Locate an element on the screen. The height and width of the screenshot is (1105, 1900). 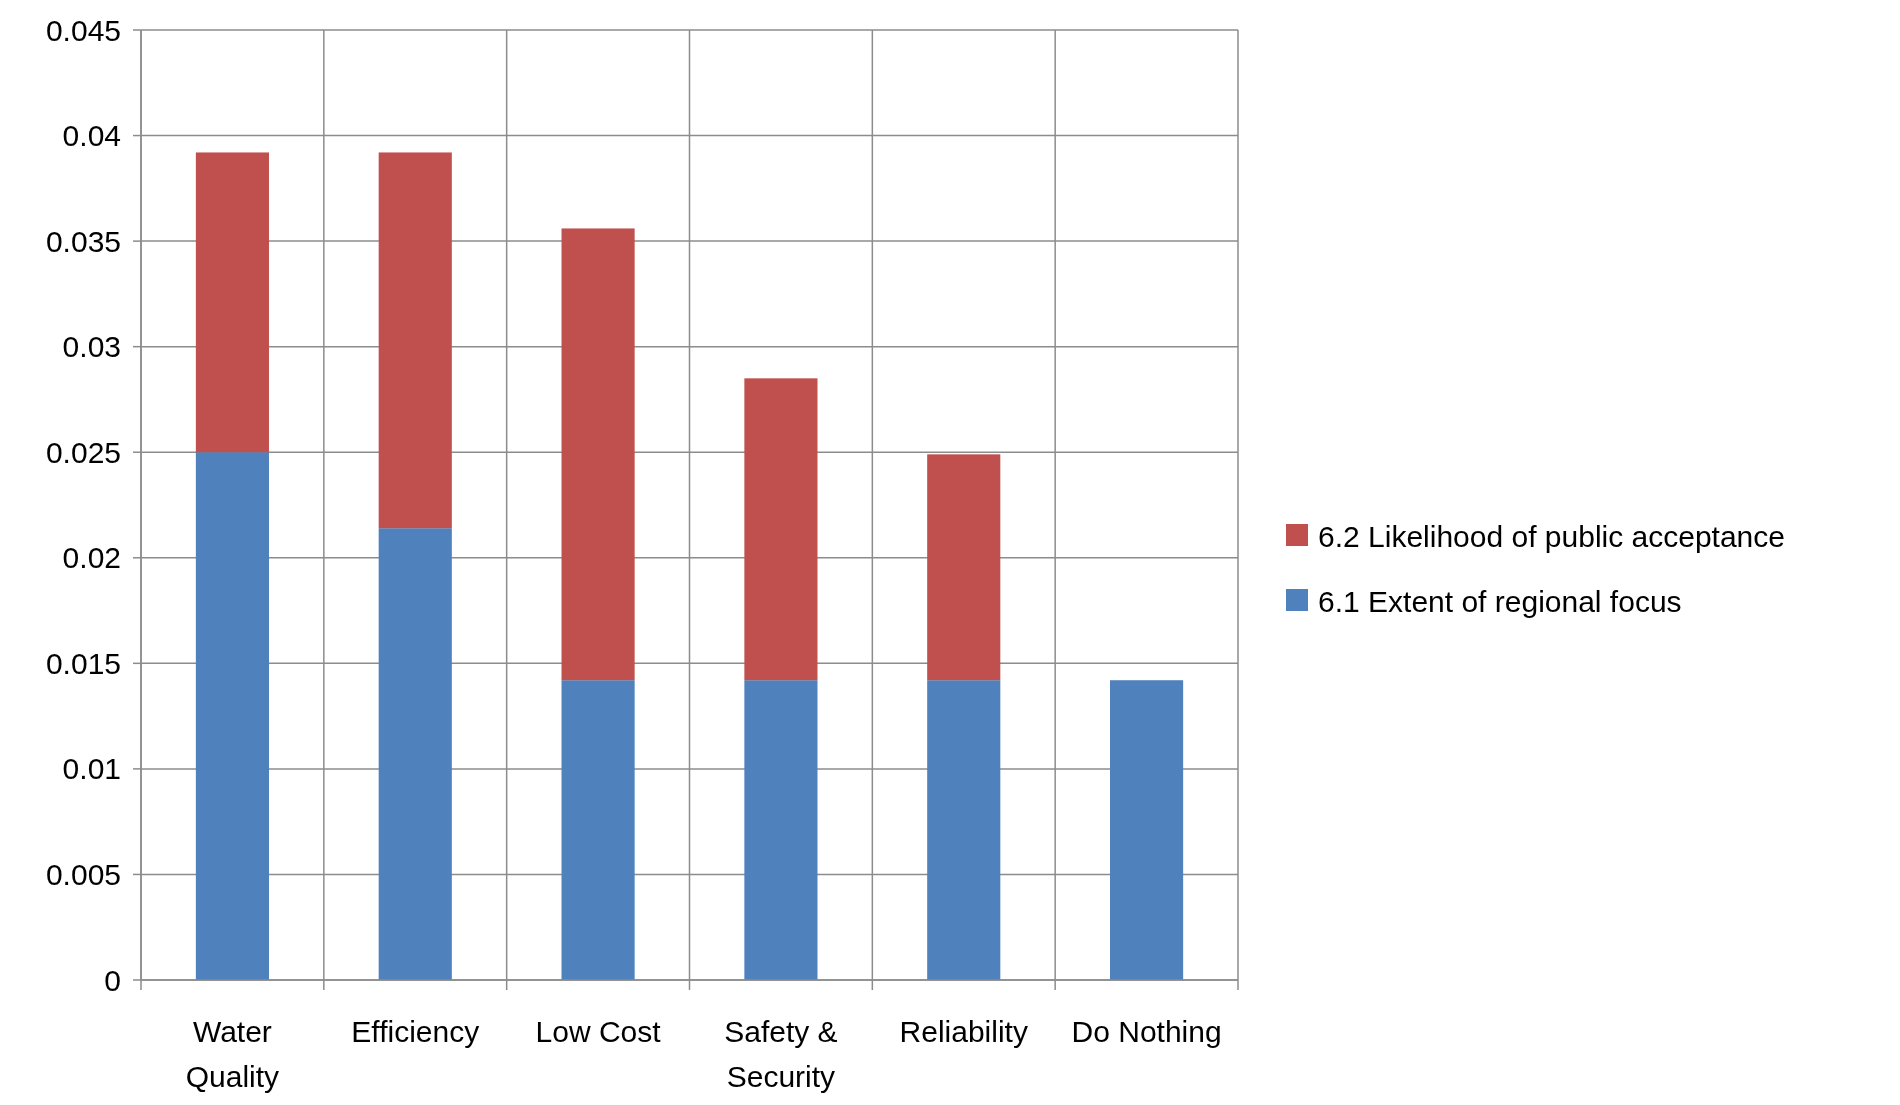
x-tick-label: Water Quality is located at coordinates (232, 1054).